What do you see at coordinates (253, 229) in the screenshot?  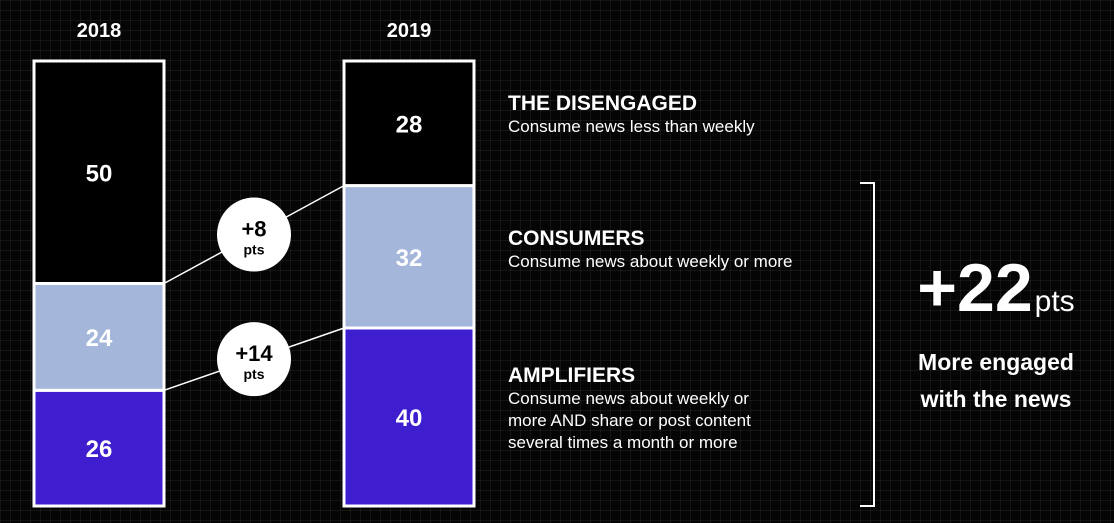 I see `change-value-consumers: +8` at bounding box center [253, 229].